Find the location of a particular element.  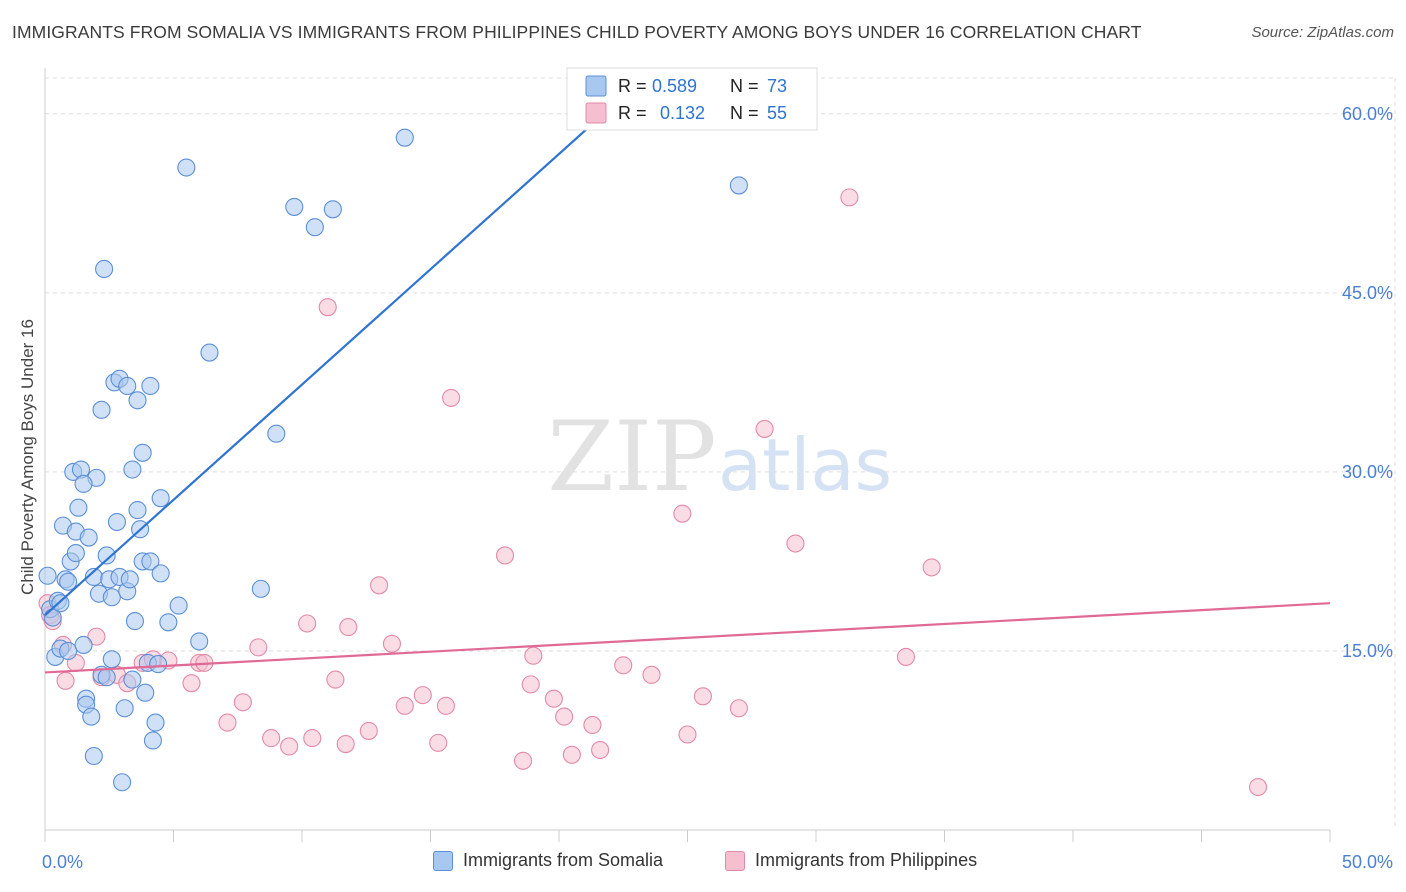

bottom-legend-swatch-philippines is located at coordinates (735, 860).